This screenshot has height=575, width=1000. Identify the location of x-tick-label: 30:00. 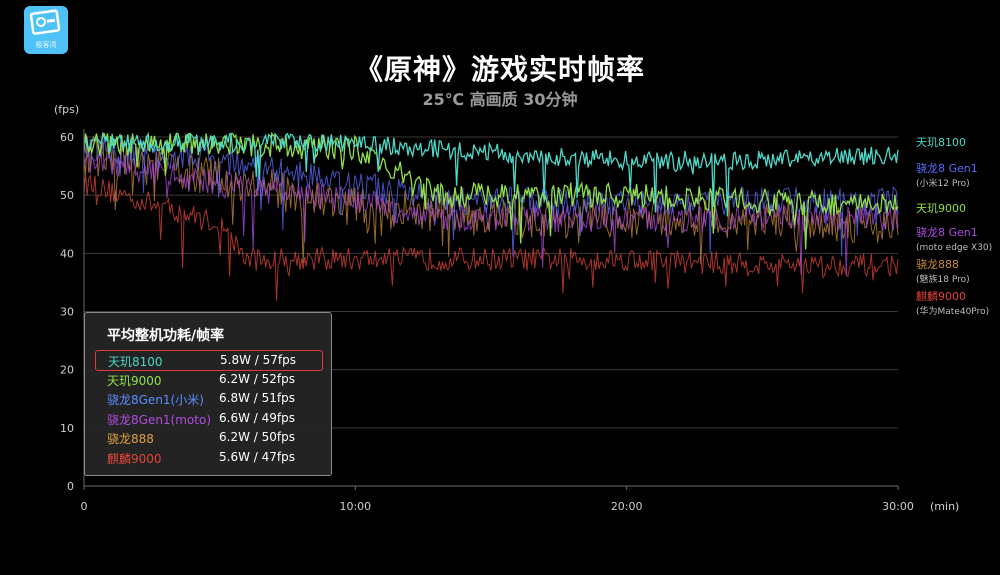
(898, 506).